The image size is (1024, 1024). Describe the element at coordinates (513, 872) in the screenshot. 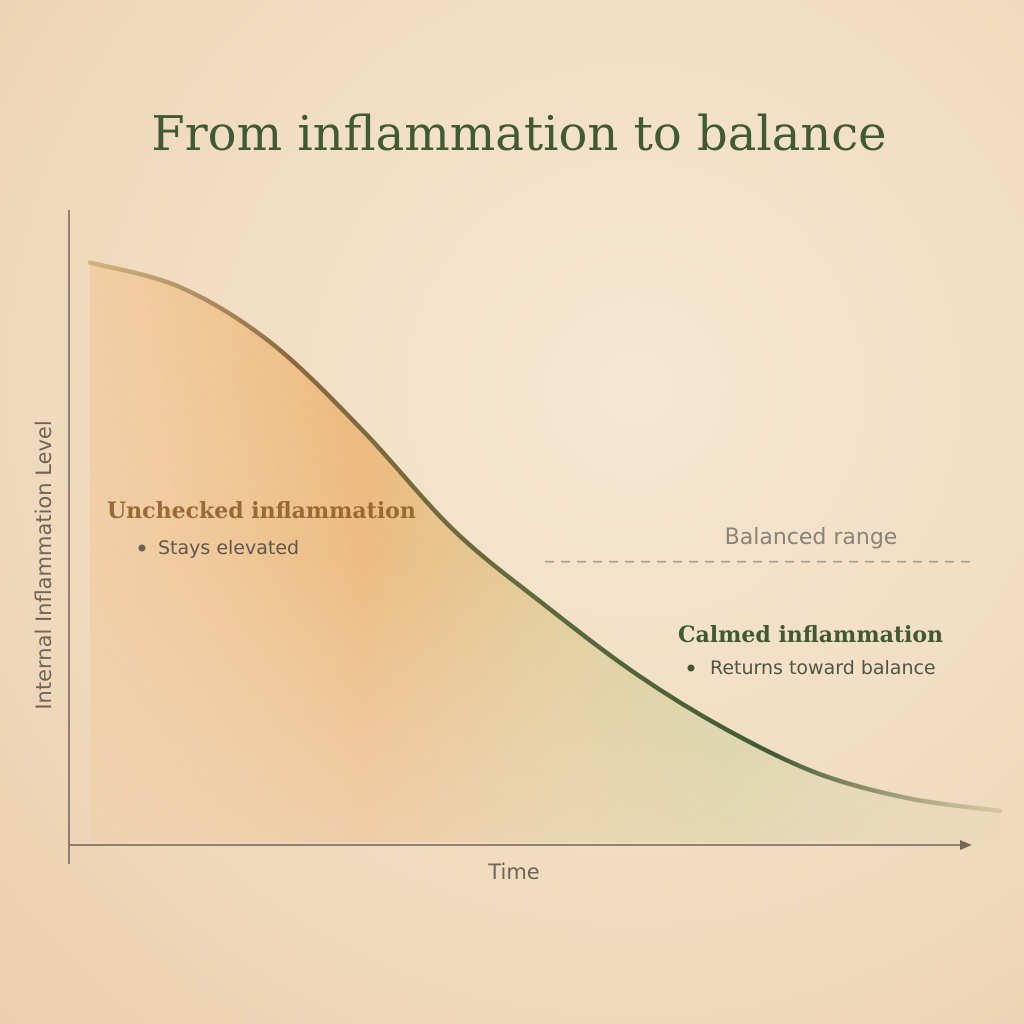

I see `x-axis-label: Time` at that location.